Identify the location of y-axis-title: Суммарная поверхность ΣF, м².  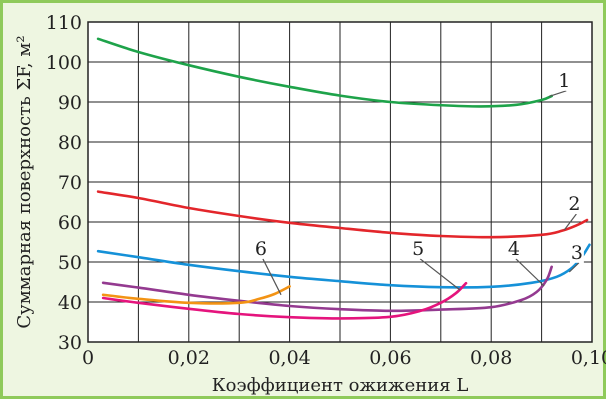
(24, 181).